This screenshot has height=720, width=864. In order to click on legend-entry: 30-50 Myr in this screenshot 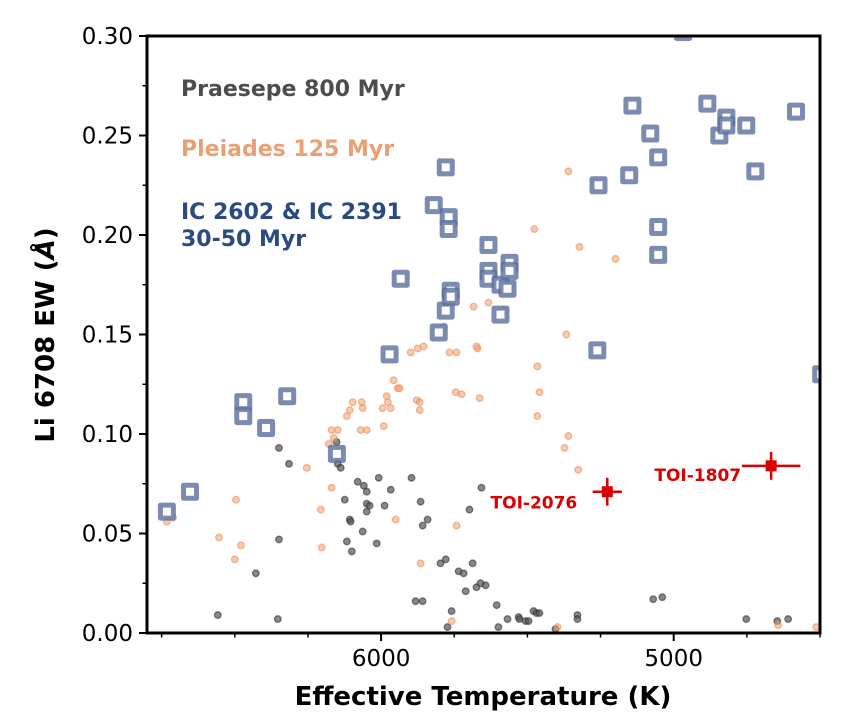, I will do `click(243, 239)`.